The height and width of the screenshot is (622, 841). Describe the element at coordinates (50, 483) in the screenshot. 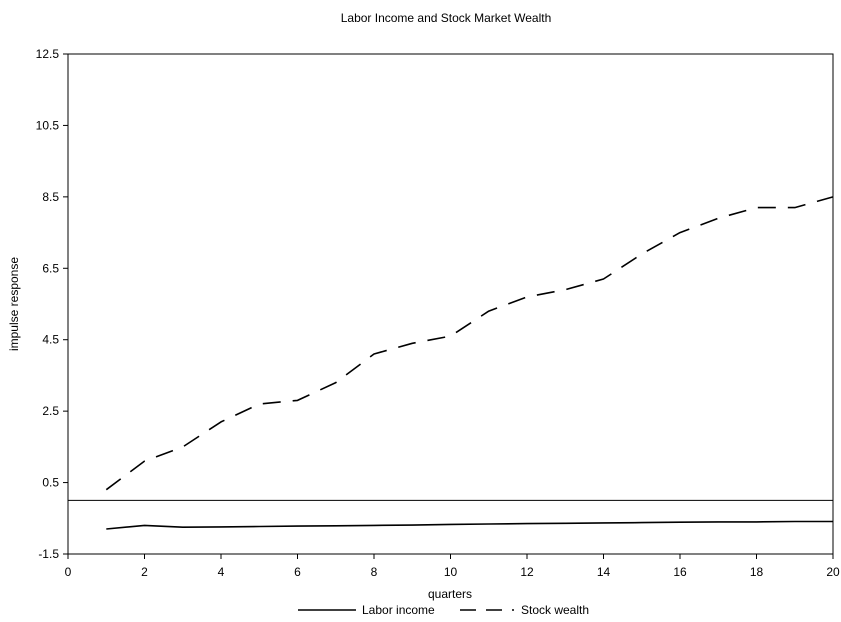

I see `y-tick-label: 0.5` at that location.